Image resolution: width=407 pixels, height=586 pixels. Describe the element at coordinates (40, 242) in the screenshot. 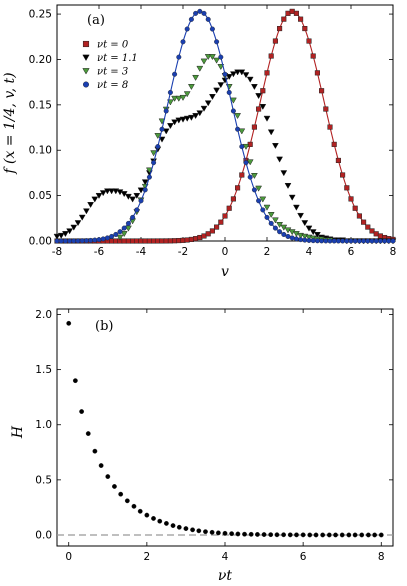

I see `y-tick-label: 0.00` at that location.